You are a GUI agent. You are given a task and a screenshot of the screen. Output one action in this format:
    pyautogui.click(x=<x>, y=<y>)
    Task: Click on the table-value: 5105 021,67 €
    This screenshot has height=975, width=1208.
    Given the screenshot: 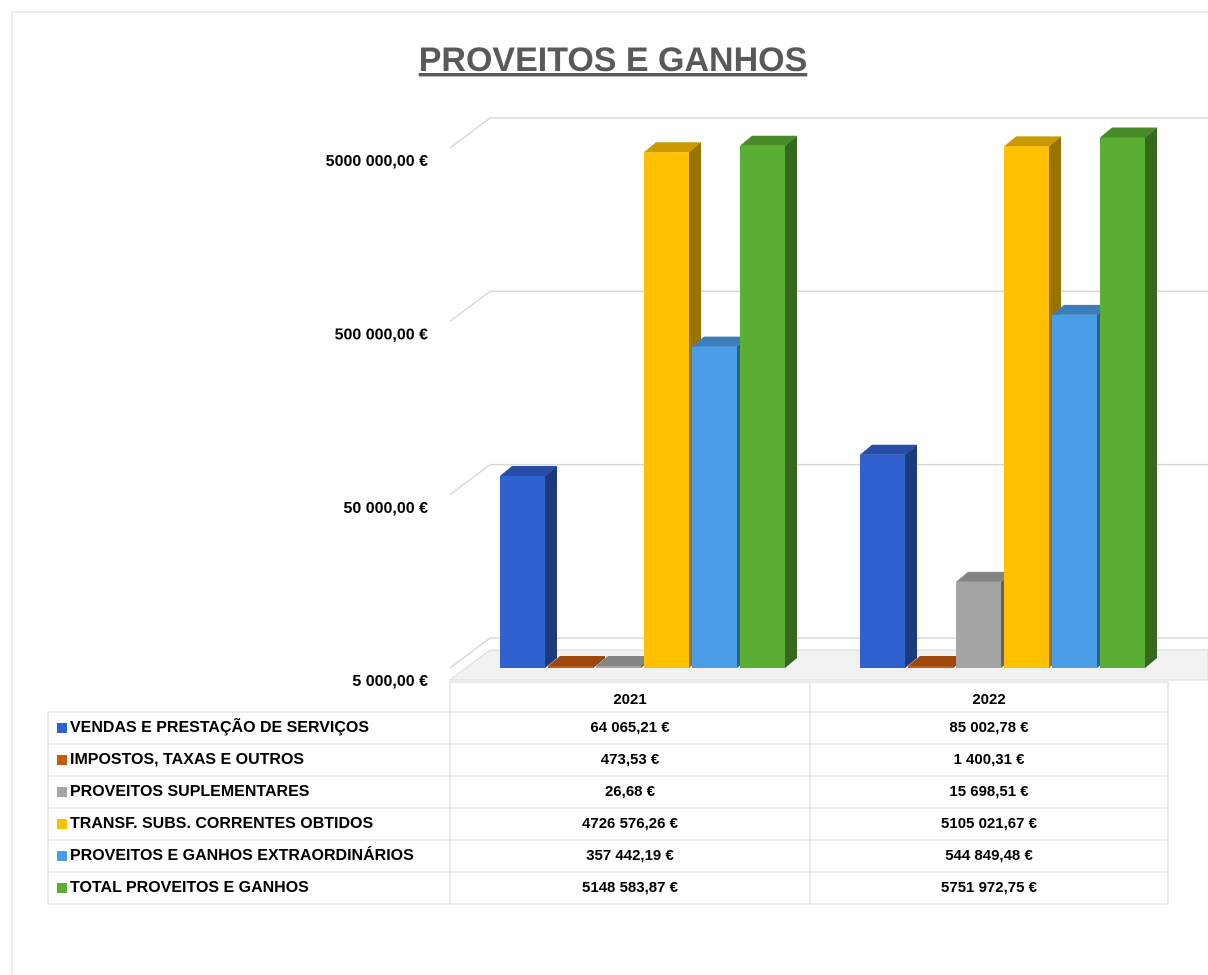 What is the action you would take?
    pyautogui.click(x=989, y=823)
    